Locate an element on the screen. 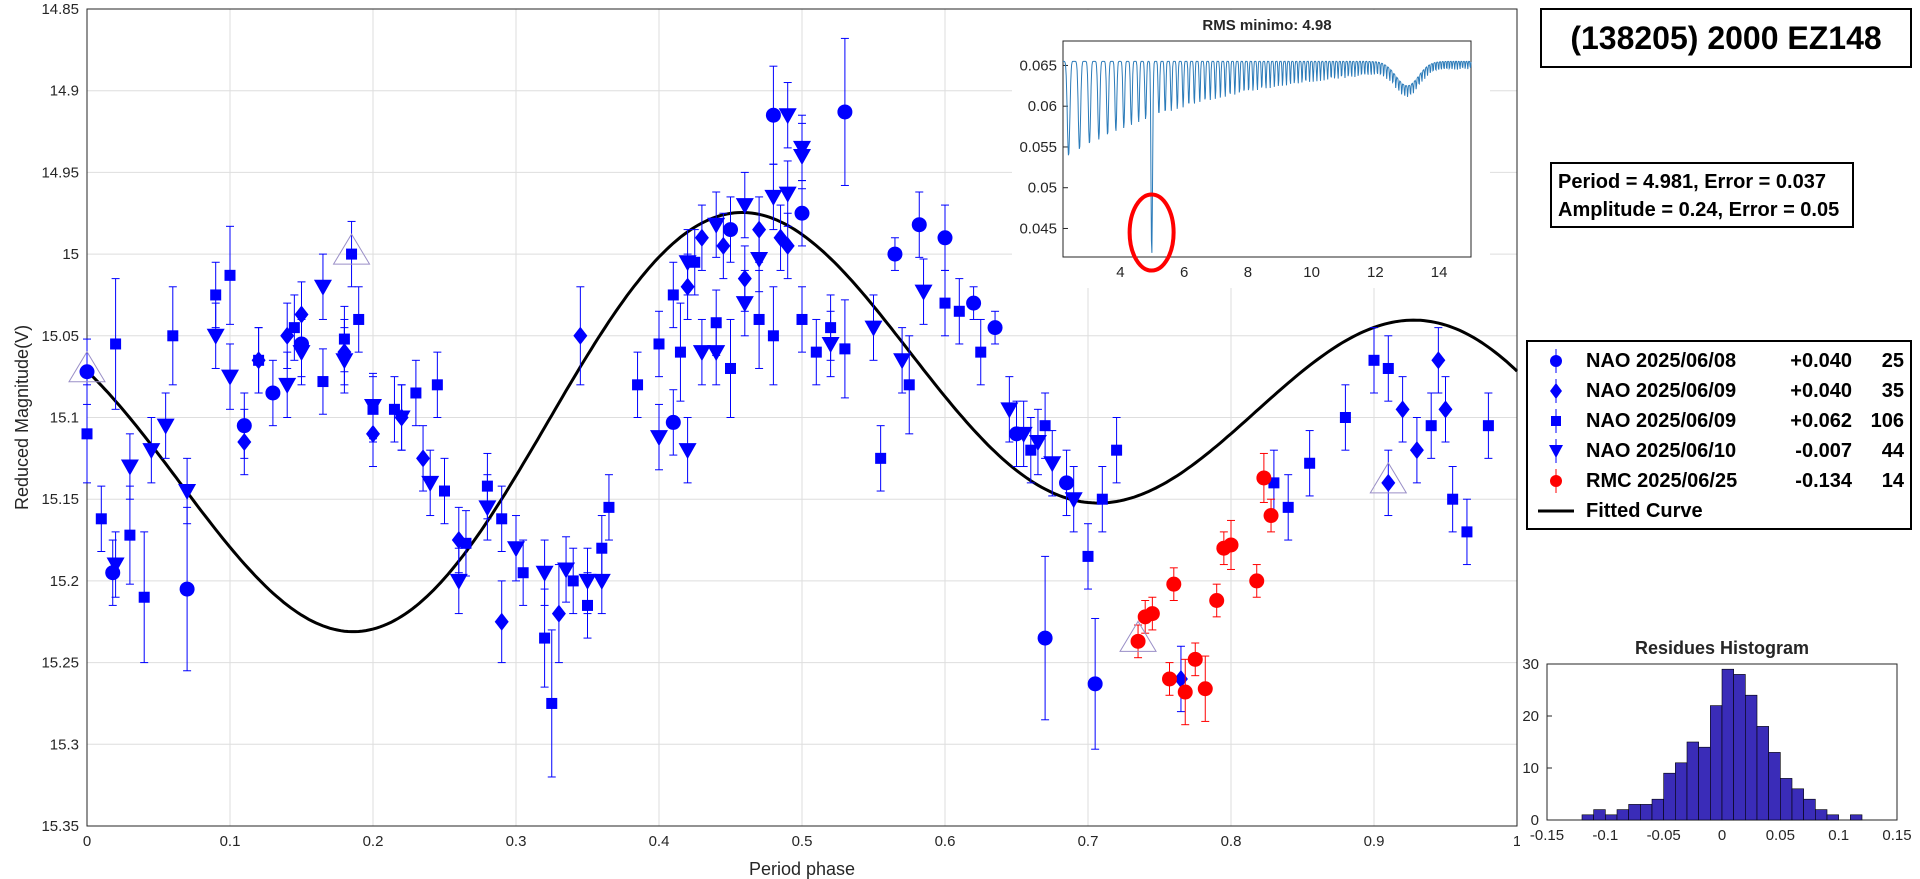 Image resolution: width=1920 pixels, height=879 pixels. object-title: (138205) 2000 EZ148 is located at coordinates (1726, 37).